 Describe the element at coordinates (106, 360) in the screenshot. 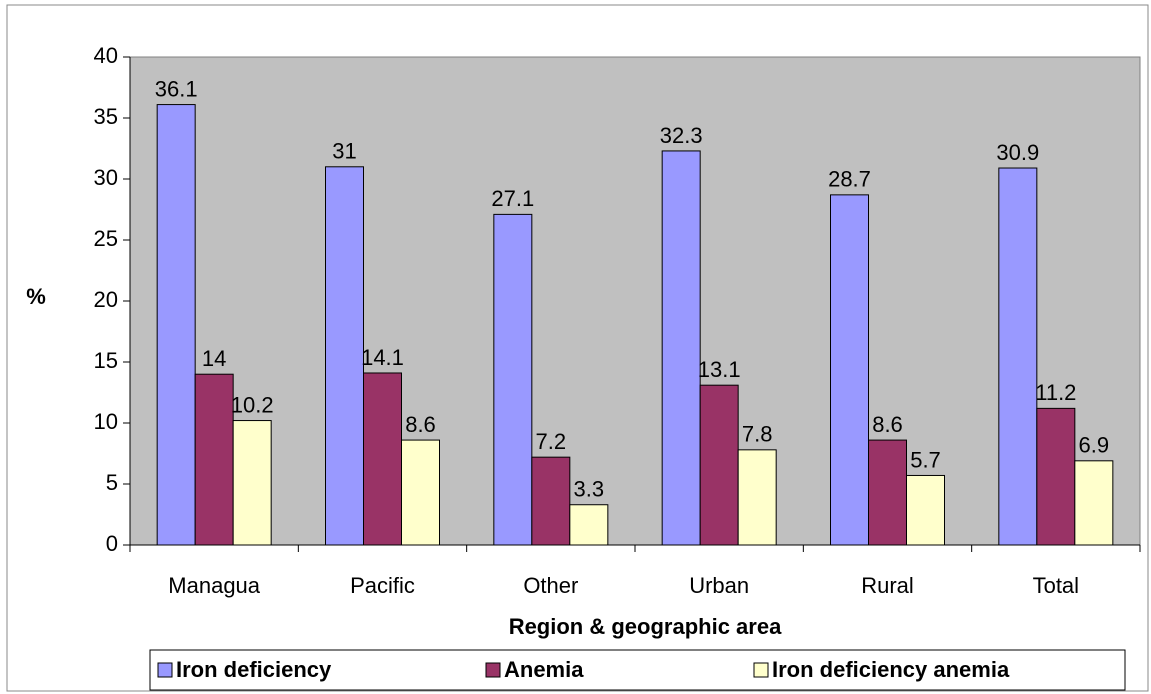

I see `y-tick-label: 15` at that location.